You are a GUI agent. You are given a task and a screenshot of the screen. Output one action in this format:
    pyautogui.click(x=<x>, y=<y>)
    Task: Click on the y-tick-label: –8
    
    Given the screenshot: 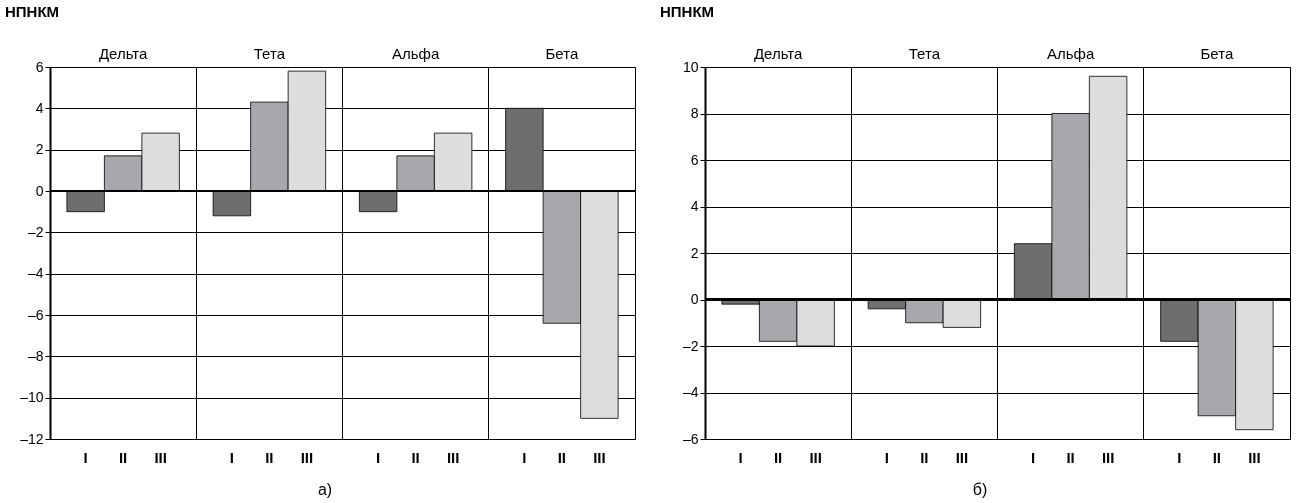 What is the action you would take?
    pyautogui.click(x=35, y=355)
    